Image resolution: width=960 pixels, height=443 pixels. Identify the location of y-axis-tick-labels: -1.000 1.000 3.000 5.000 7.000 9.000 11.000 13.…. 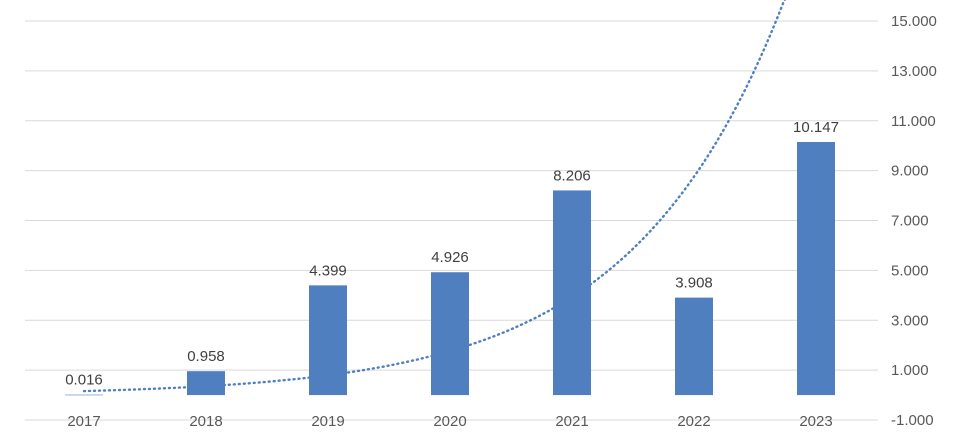
(914, 221).